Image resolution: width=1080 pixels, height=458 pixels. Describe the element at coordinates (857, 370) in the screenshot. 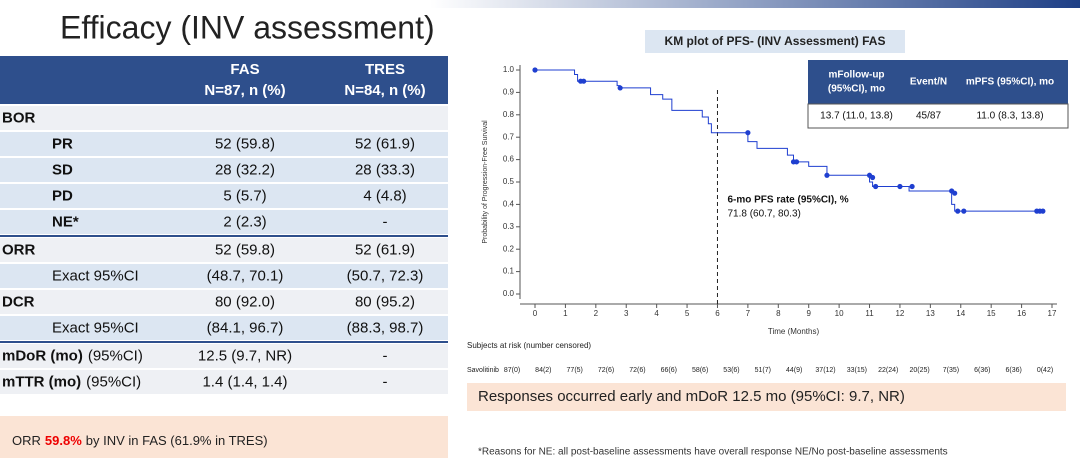

I see `risk-count: 33(15)` at that location.